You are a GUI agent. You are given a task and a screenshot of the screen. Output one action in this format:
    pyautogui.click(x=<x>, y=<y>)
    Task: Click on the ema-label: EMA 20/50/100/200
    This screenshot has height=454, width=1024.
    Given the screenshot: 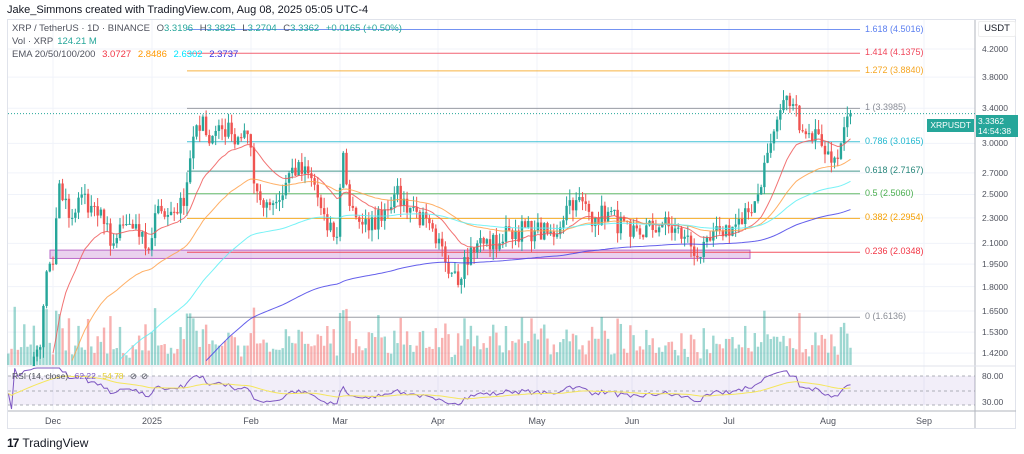 What is the action you would take?
    pyautogui.click(x=54, y=54)
    